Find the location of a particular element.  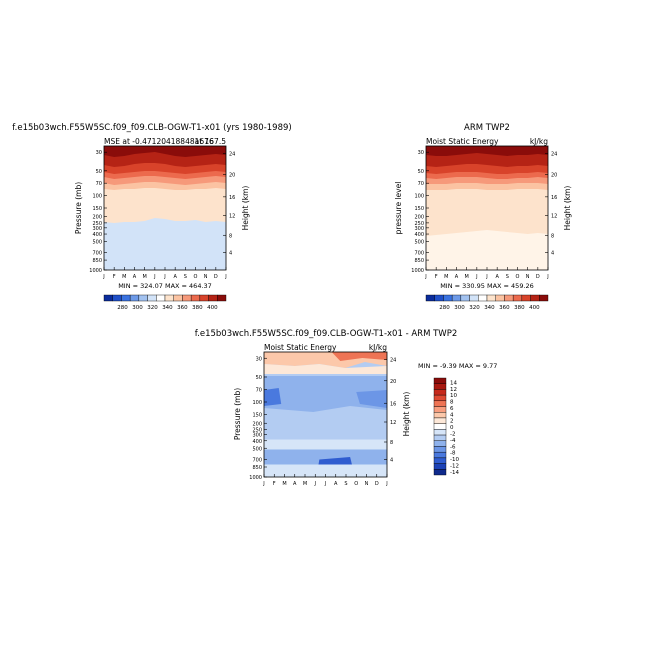

pressure-tick-label: 50 is located at coordinates (99, 172).